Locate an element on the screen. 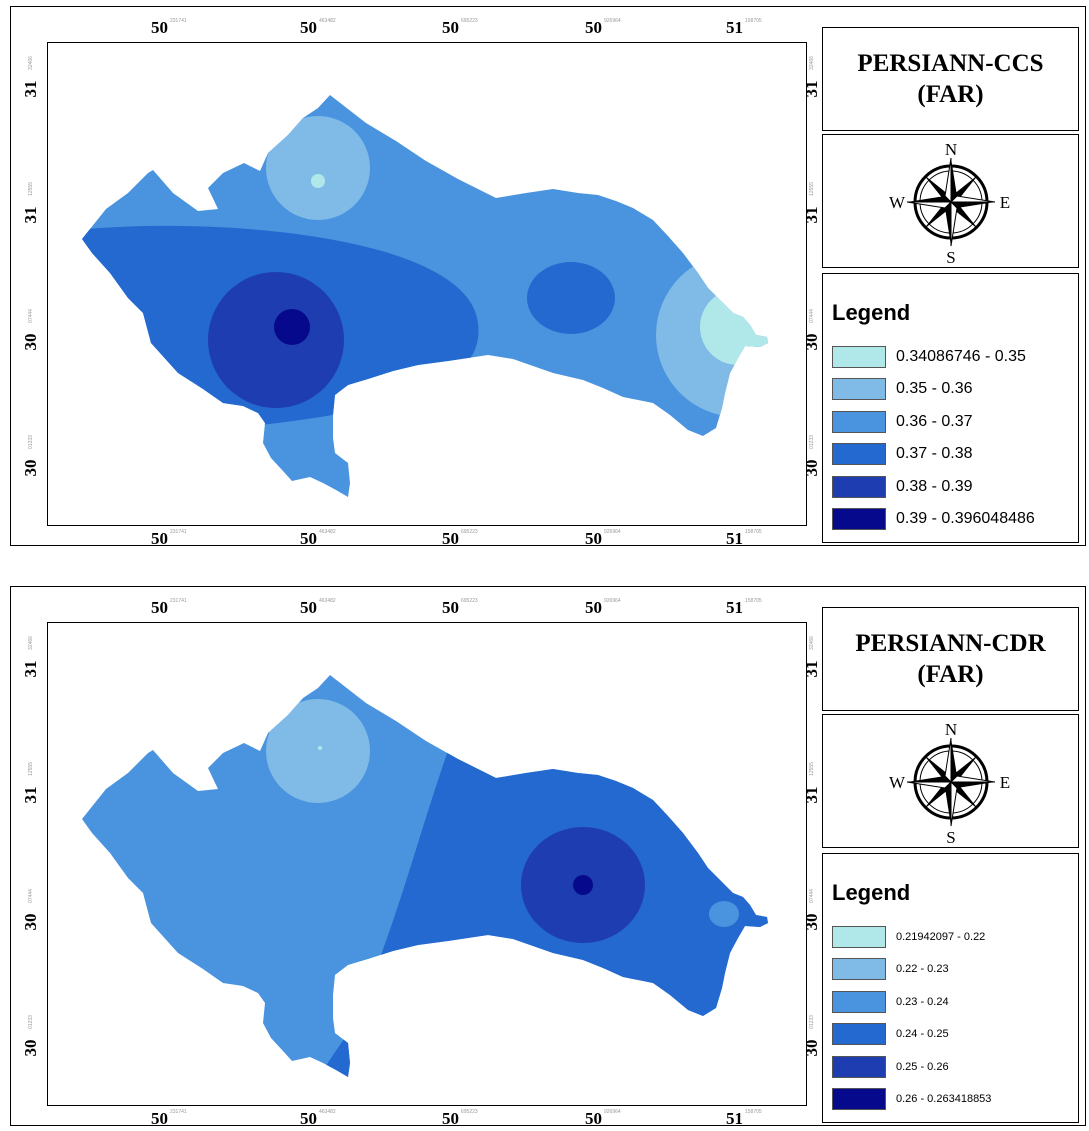  map-subtitle-cdr: (FAR) is located at coordinates (950, 674).